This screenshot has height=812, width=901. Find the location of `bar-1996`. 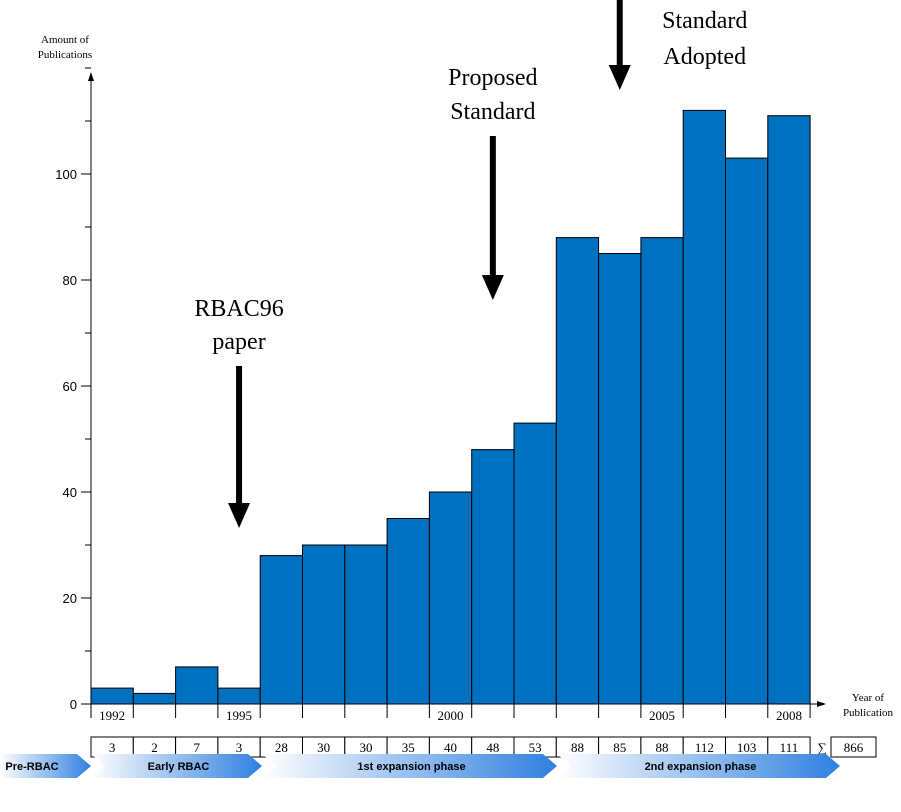

bar-1996 is located at coordinates (281, 630).